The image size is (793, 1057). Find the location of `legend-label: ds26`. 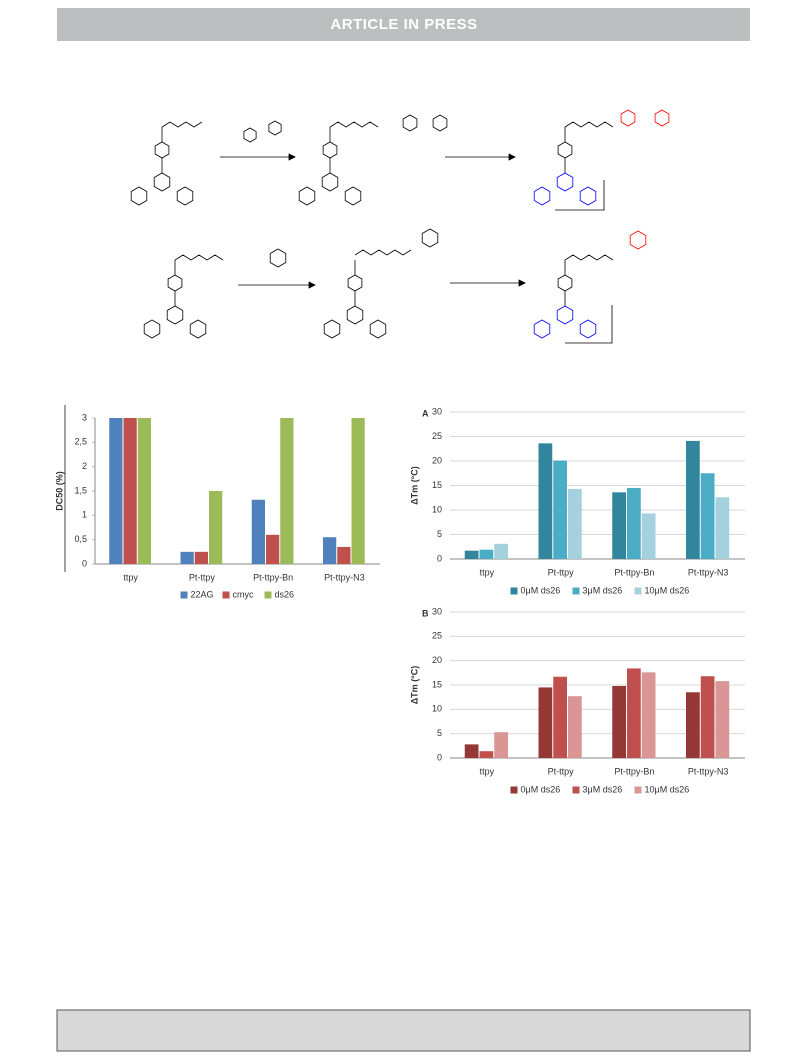

legend-label: ds26 is located at coordinates (285, 594).